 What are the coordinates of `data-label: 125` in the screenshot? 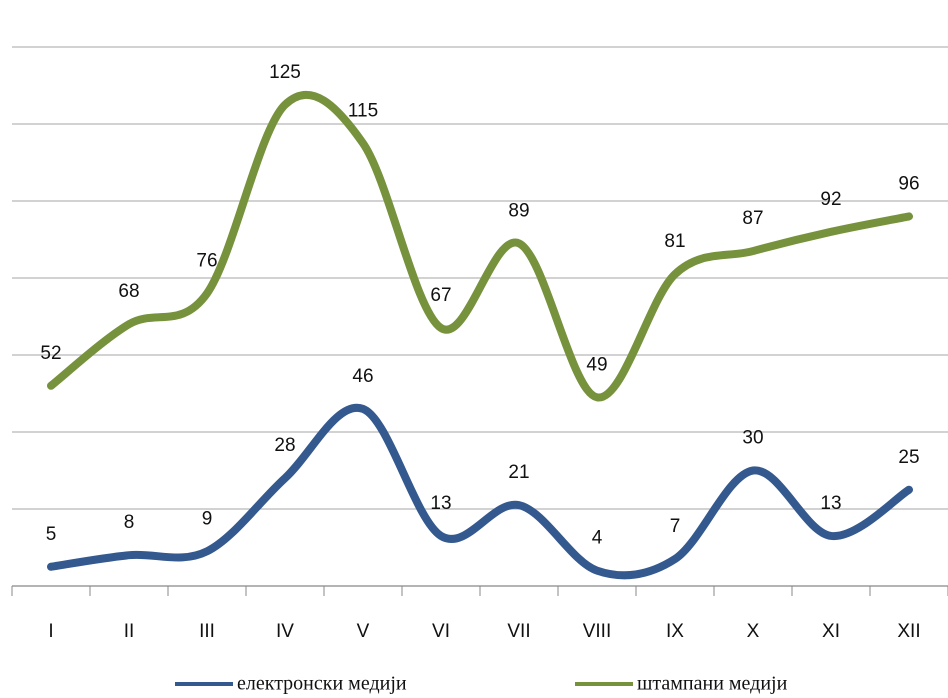 It's located at (285, 72).